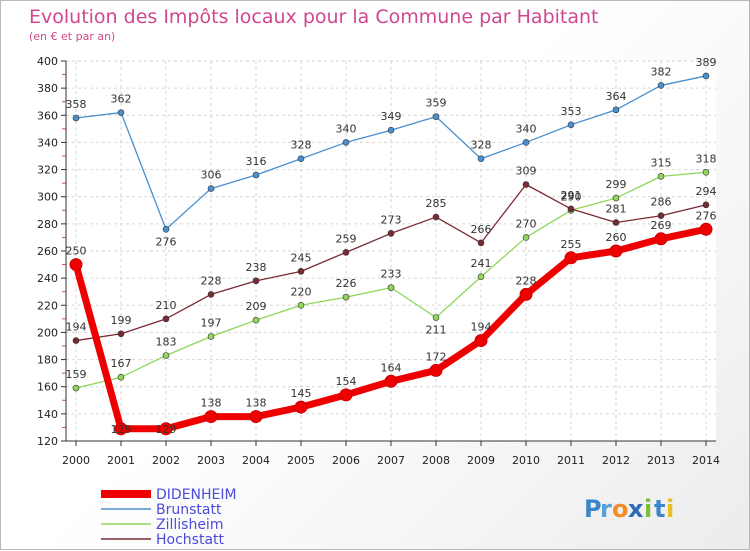  Describe the element at coordinates (166, 241) in the screenshot. I see `data-label-brunstatt: 276` at that location.